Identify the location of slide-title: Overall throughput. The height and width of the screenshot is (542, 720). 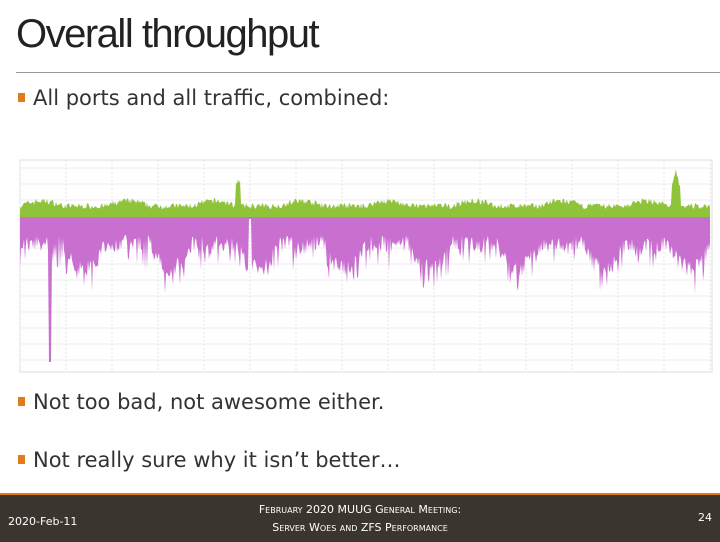
(168, 34).